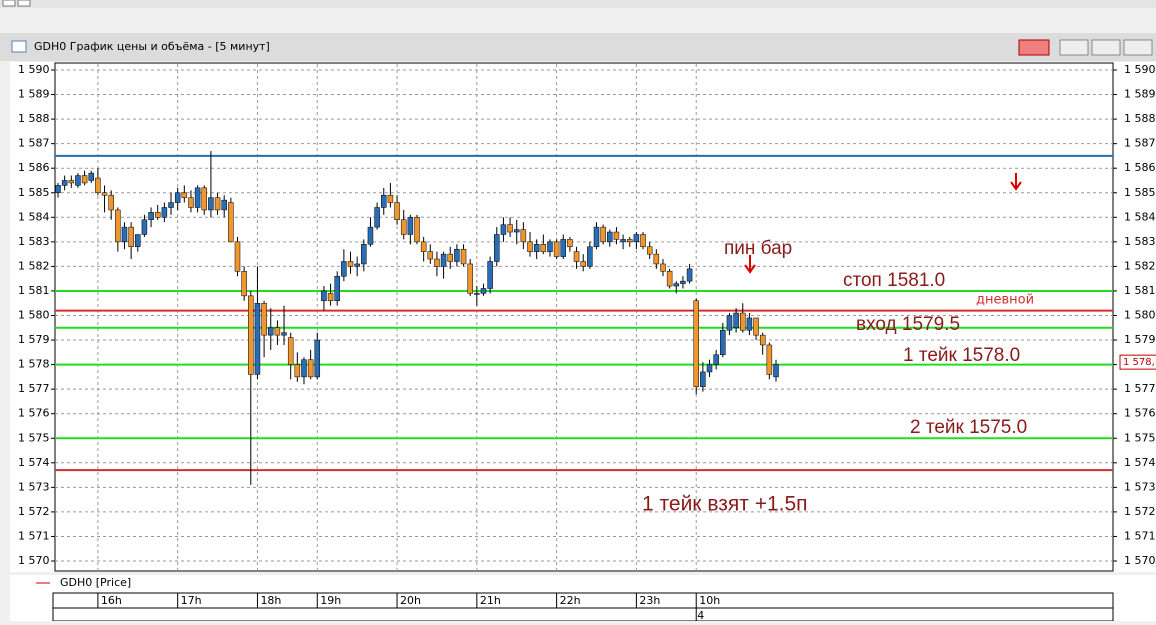  What do you see at coordinates (1140, 462) in the screenshot?
I see `y-tick-label: 1 574` at bounding box center [1140, 462].